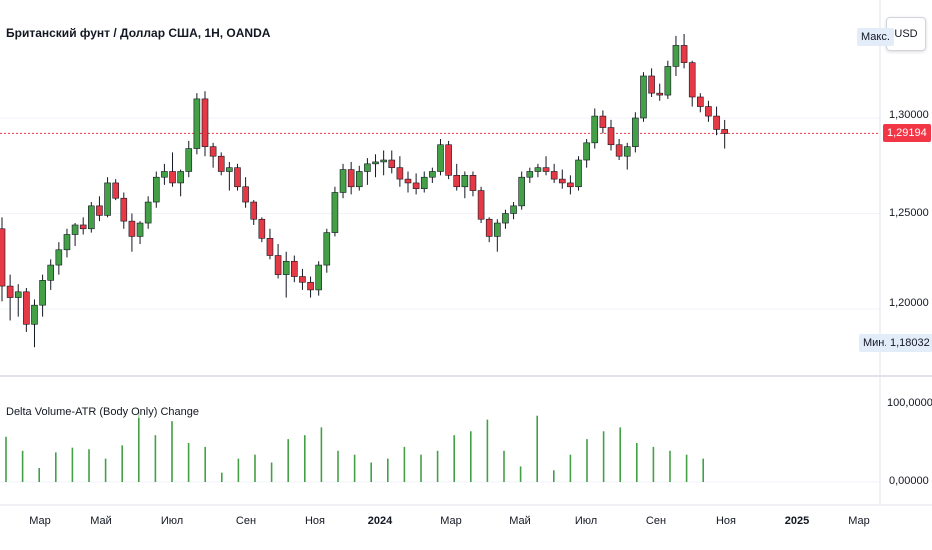  Describe the element at coordinates (102, 412) in the screenshot. I see `indicator-title: Delta Volume-ATR (Body Only) Change` at that location.